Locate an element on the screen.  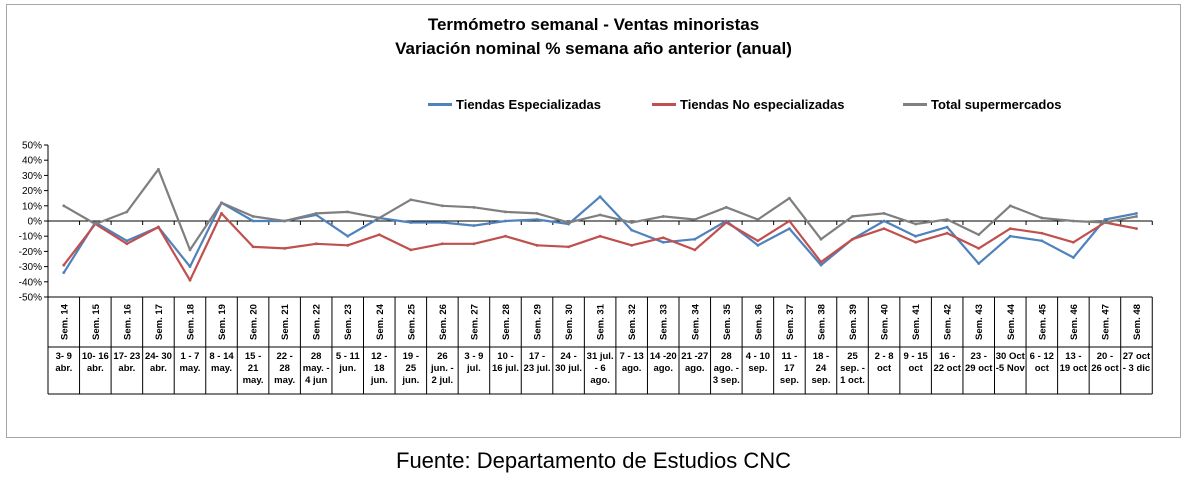
x-date-label: 3- 9 is located at coordinates (64, 356).